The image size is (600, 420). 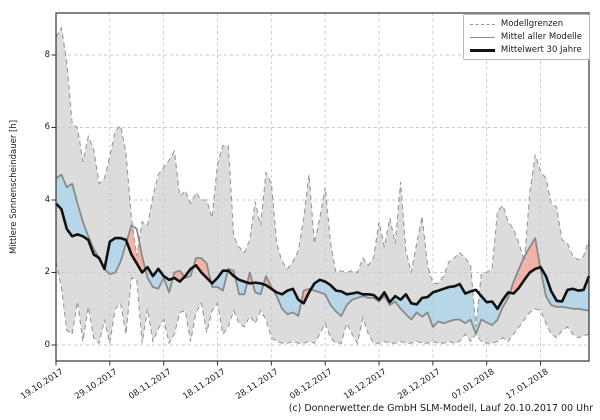 What do you see at coordinates (47, 272) in the screenshot?
I see `y-tick-label: 2` at bounding box center [47, 272].